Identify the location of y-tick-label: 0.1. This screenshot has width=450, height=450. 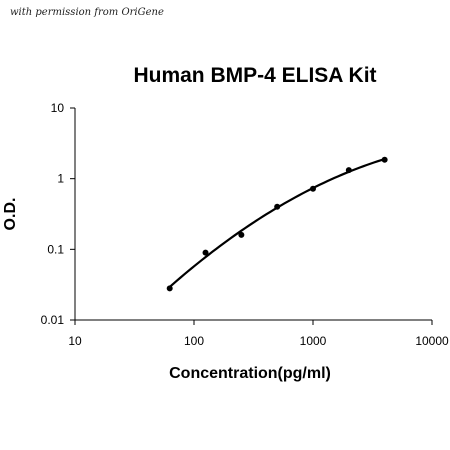
(55, 249).